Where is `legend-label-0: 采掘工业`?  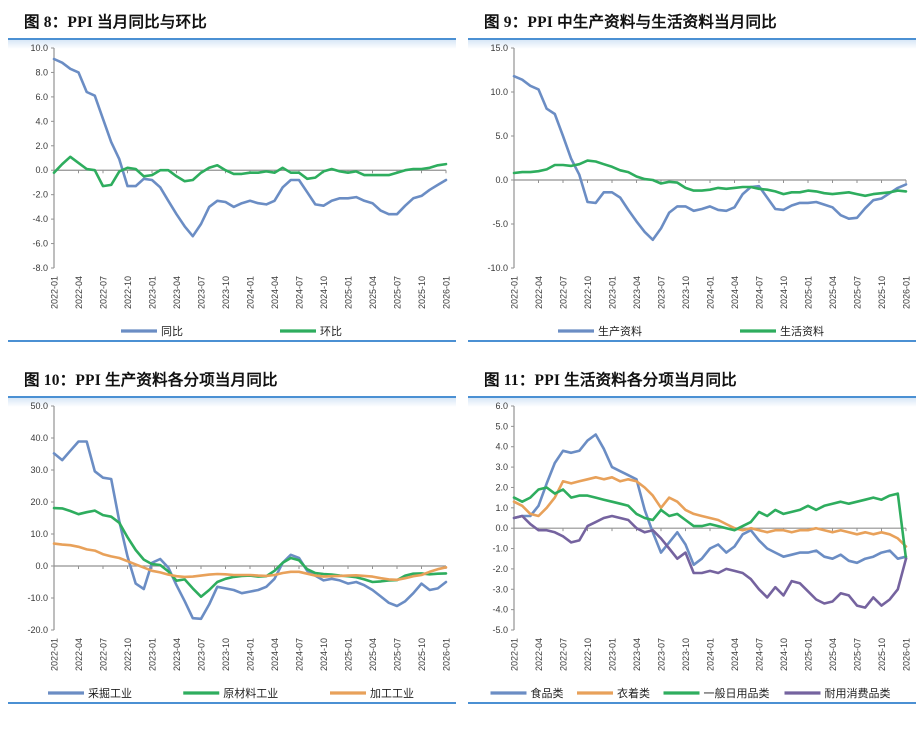 legend-label-0: 采掘工业 is located at coordinates (110, 693).